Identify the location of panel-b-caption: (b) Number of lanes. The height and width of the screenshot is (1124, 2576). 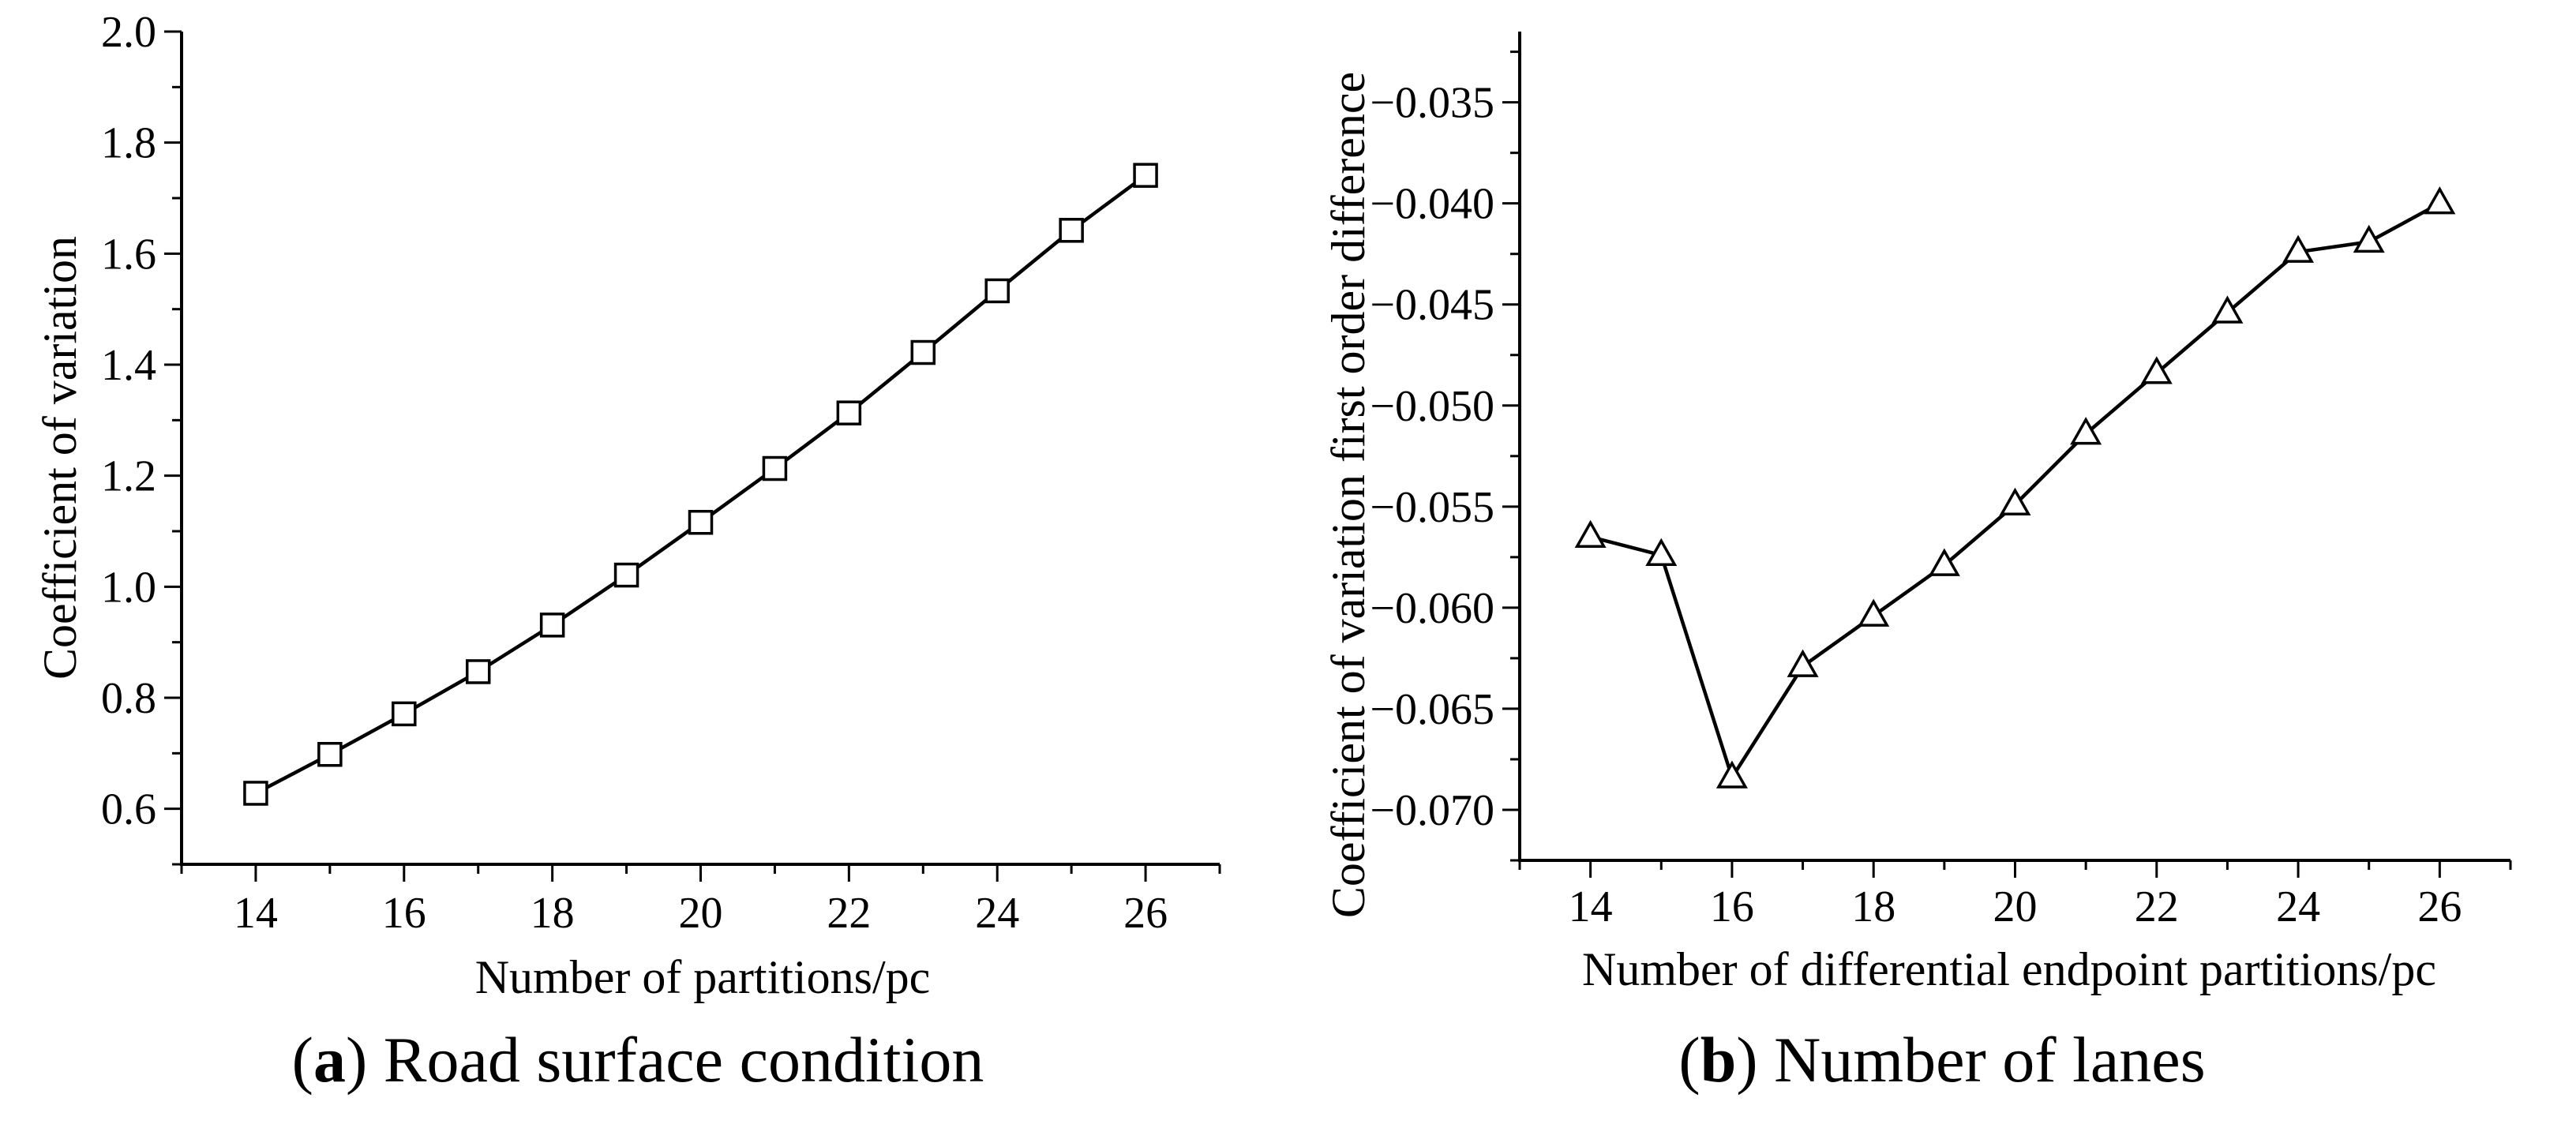
(1941, 1060).